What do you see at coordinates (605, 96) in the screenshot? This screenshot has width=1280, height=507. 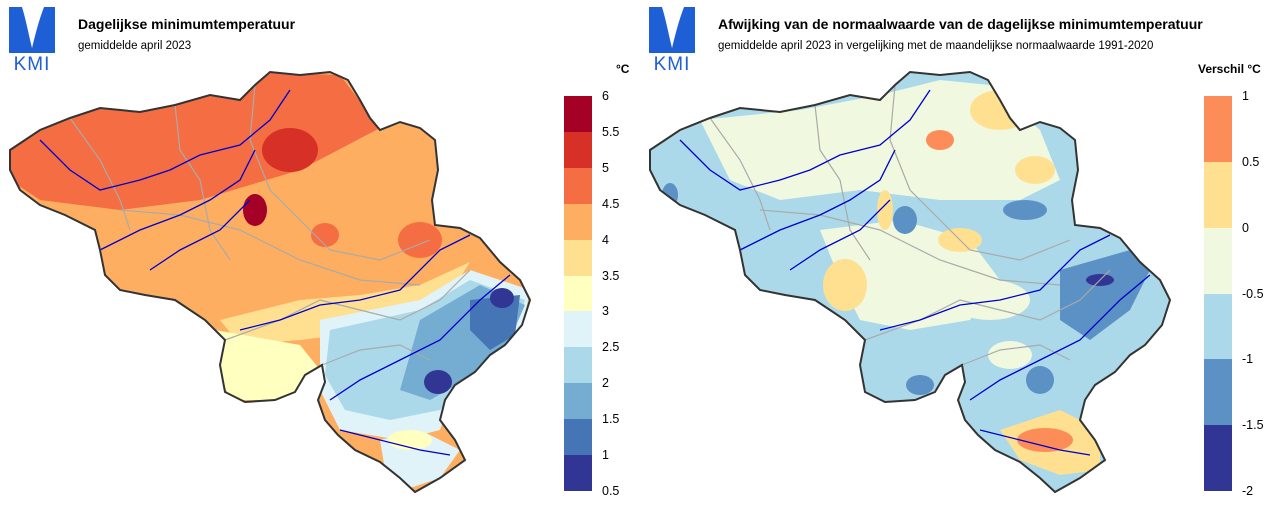 I see `legend-tick-label: 6` at bounding box center [605, 96].